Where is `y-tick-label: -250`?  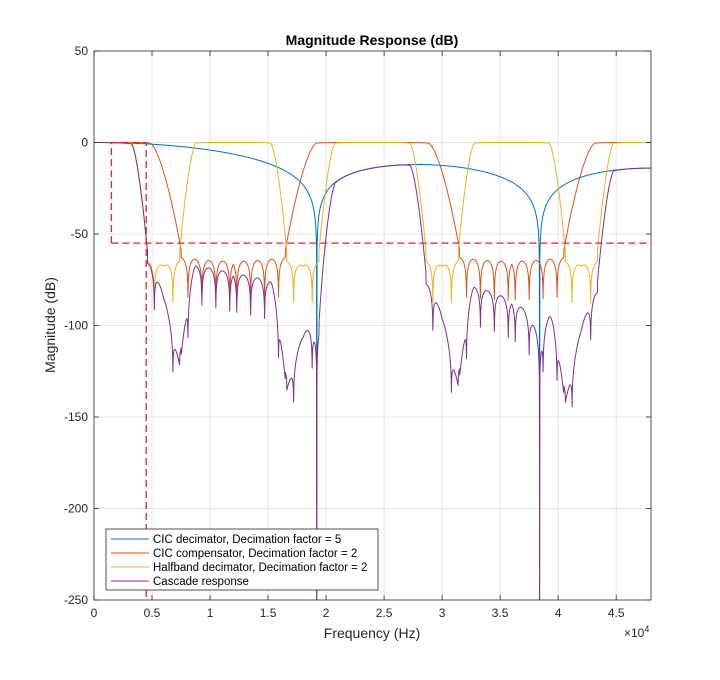
y-tick-label: -250 is located at coordinates (76, 600).